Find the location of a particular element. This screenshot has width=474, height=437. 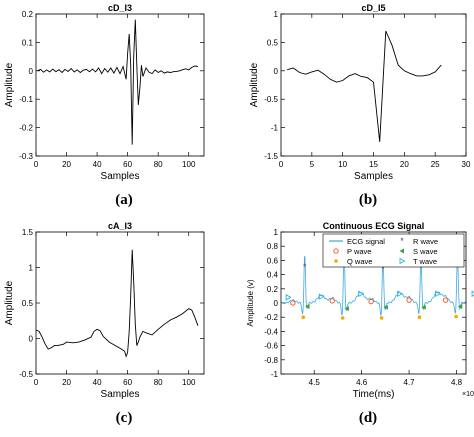

y-tick-label: -0.8 is located at coordinates (271, 360).